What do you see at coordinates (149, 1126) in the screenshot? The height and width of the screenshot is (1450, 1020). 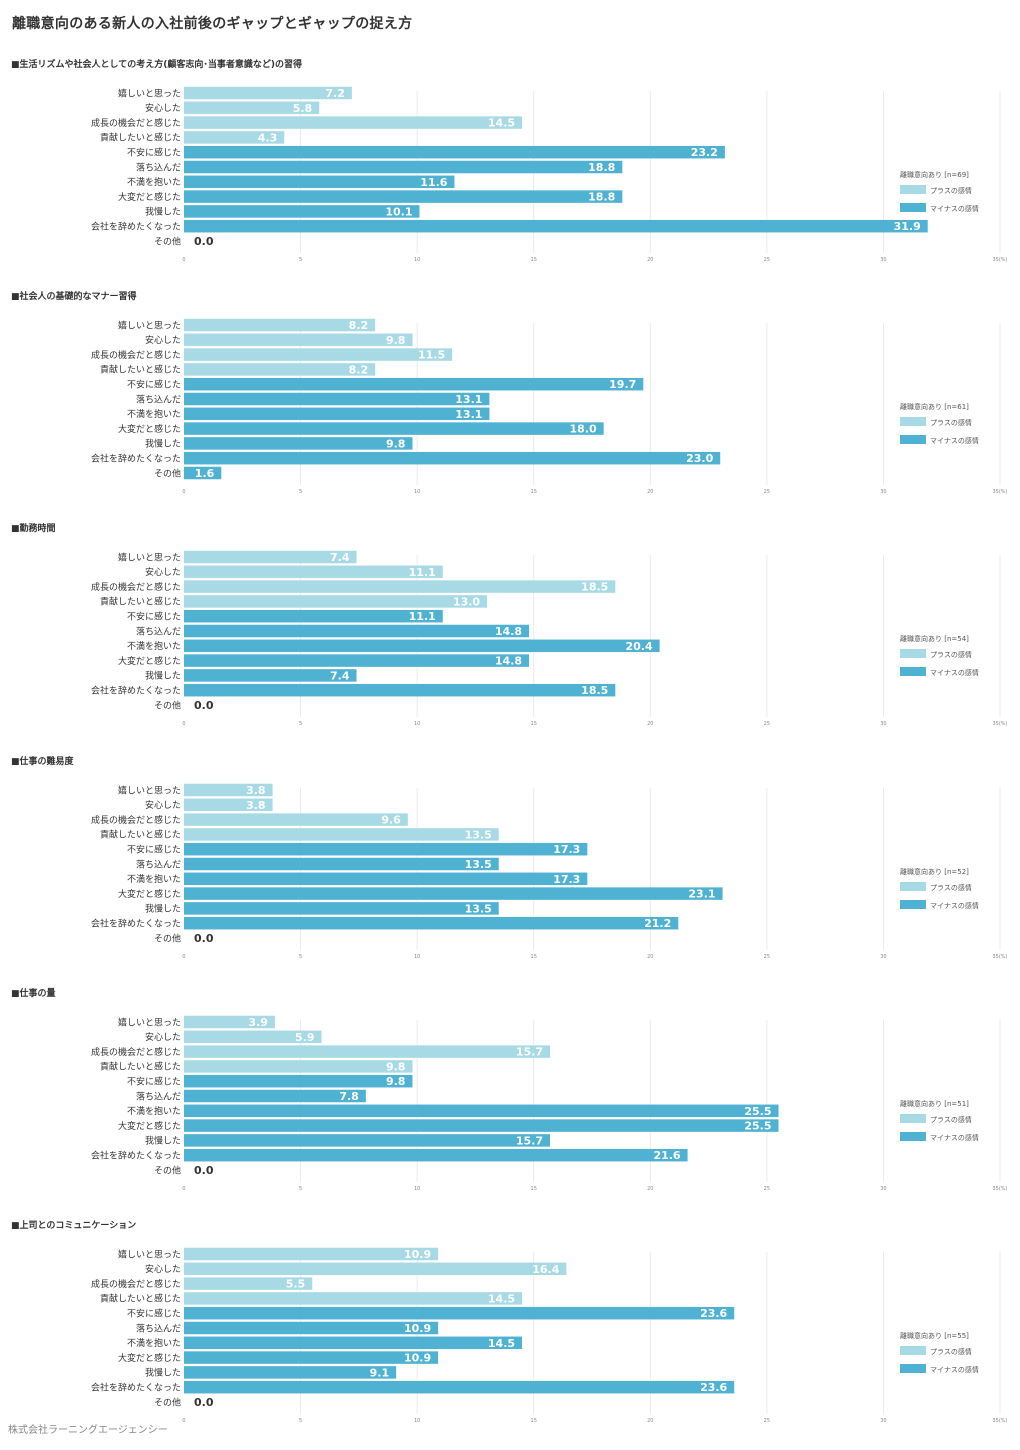 I see `category-label: 大変だと感じた` at bounding box center [149, 1126].